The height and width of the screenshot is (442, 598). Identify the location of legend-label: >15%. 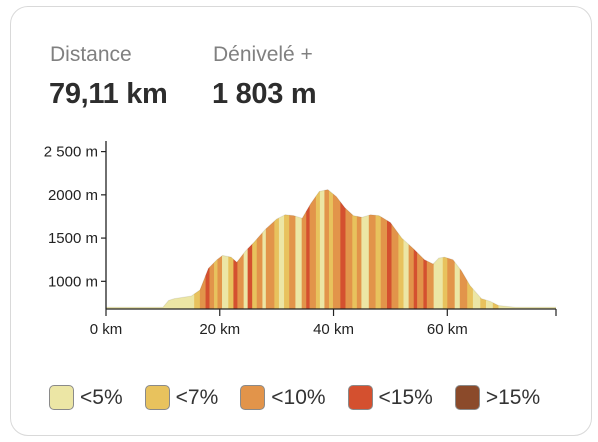
(513, 397).